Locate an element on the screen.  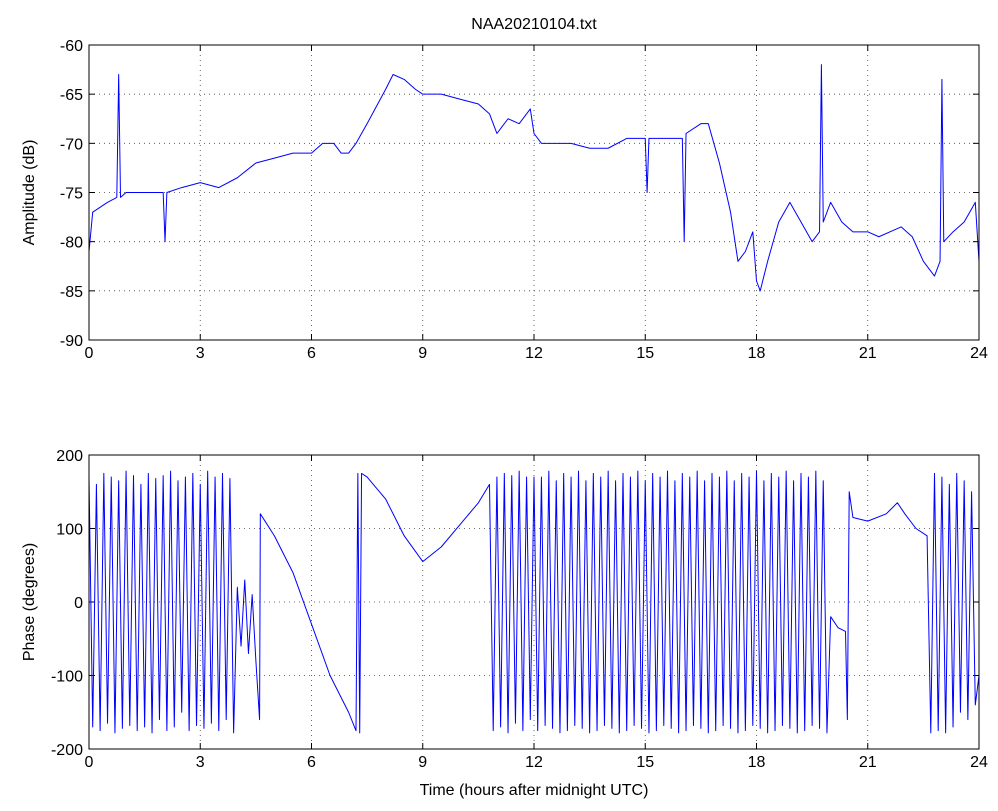
x-axis-label: Time (hours after midnight UTC) is located at coordinates (534, 790).